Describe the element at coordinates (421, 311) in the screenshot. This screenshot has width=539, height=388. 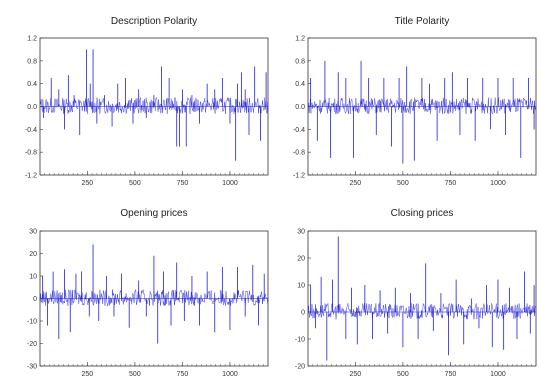
I see `series-noise-band` at that location.